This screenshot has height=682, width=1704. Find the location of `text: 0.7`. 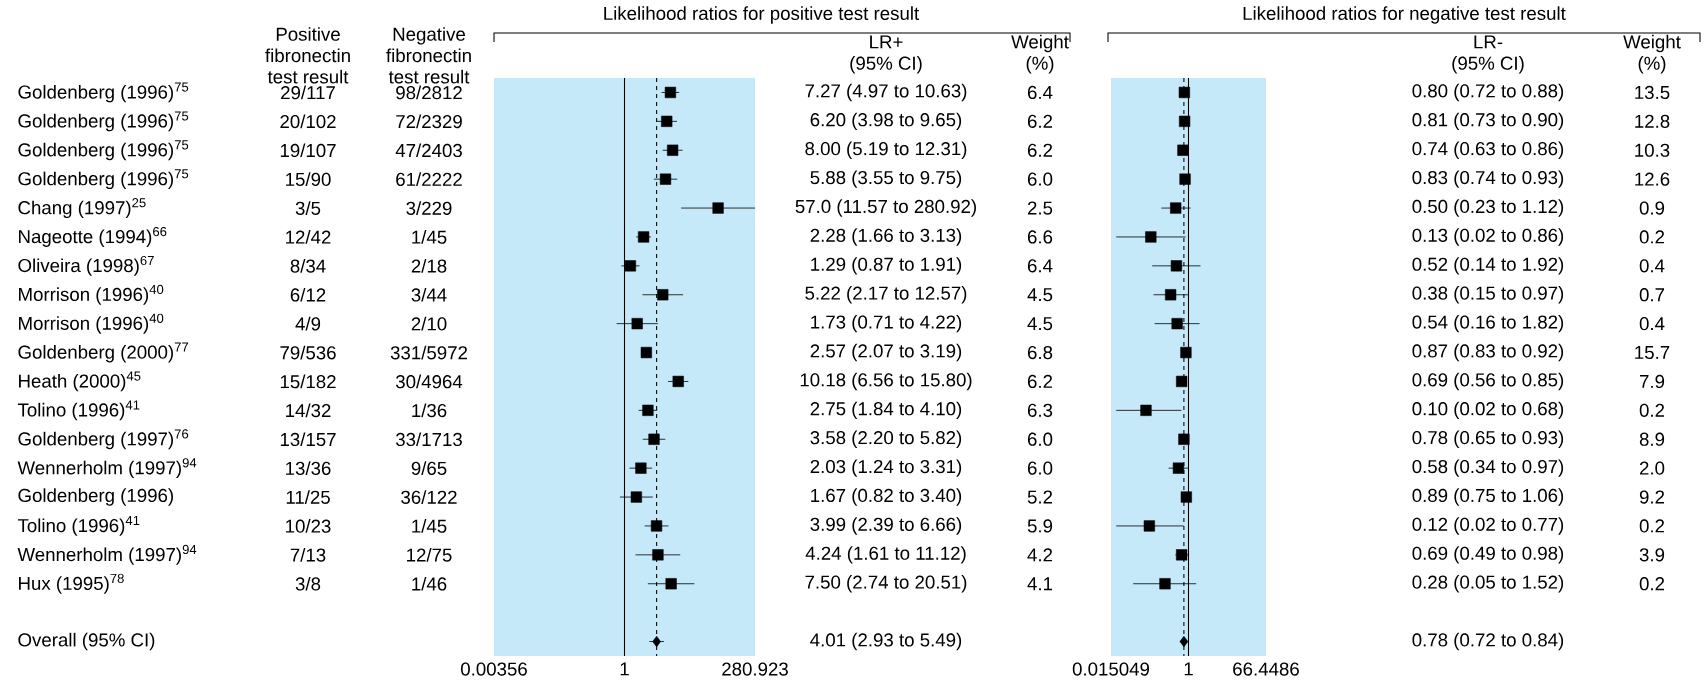

text: 0.7 is located at coordinates (1652, 295).